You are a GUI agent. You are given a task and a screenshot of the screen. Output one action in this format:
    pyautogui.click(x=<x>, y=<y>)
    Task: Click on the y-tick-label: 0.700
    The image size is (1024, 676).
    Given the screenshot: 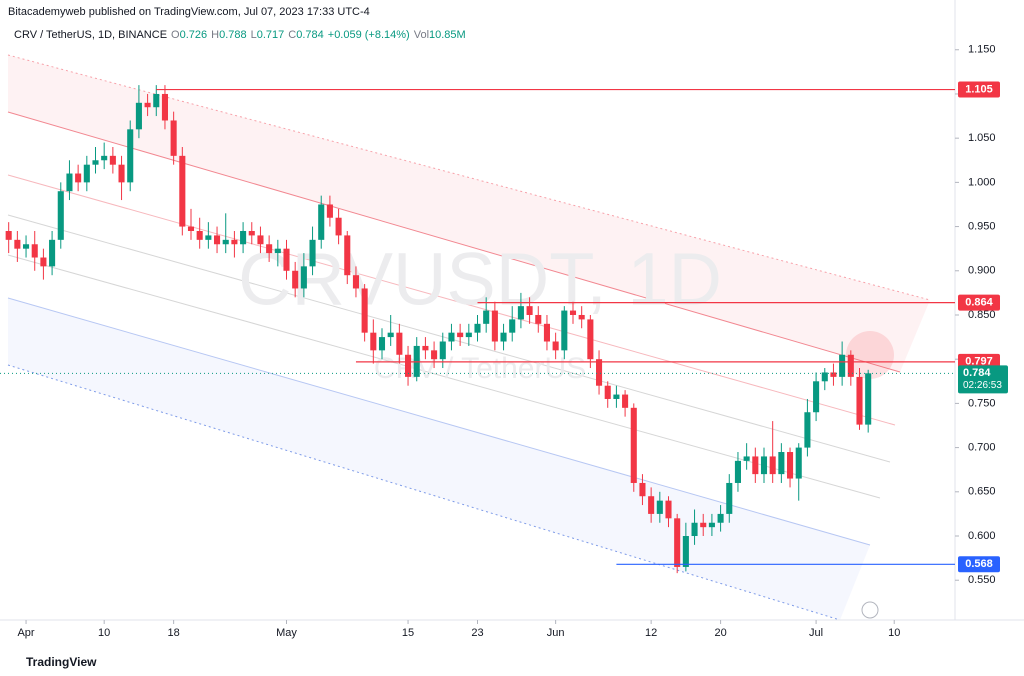 What is the action you would take?
    pyautogui.click(x=982, y=448)
    